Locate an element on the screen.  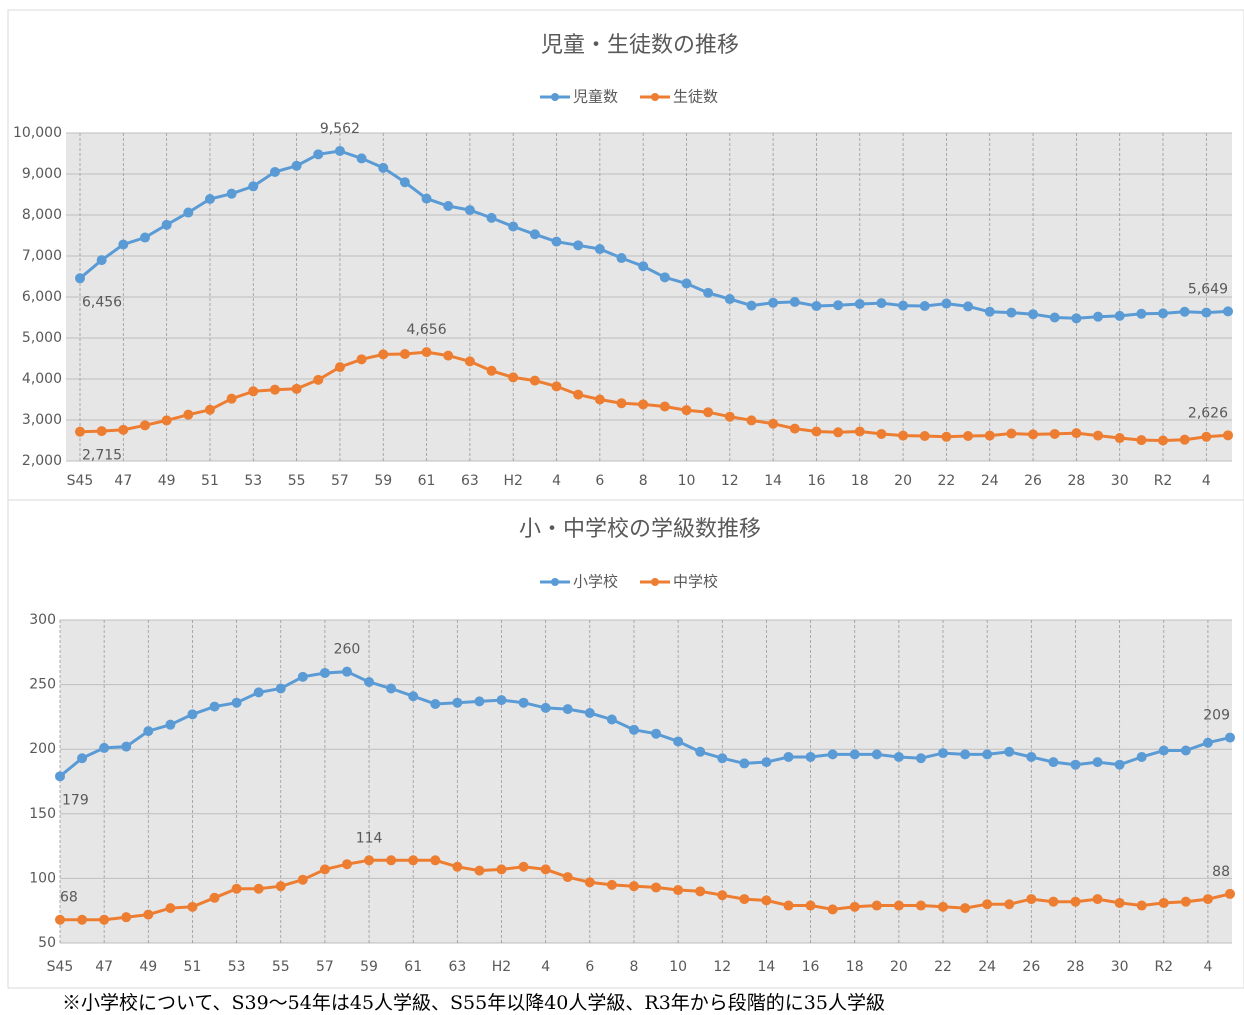
y-tick-label: 3,000 is located at coordinates (42, 420).